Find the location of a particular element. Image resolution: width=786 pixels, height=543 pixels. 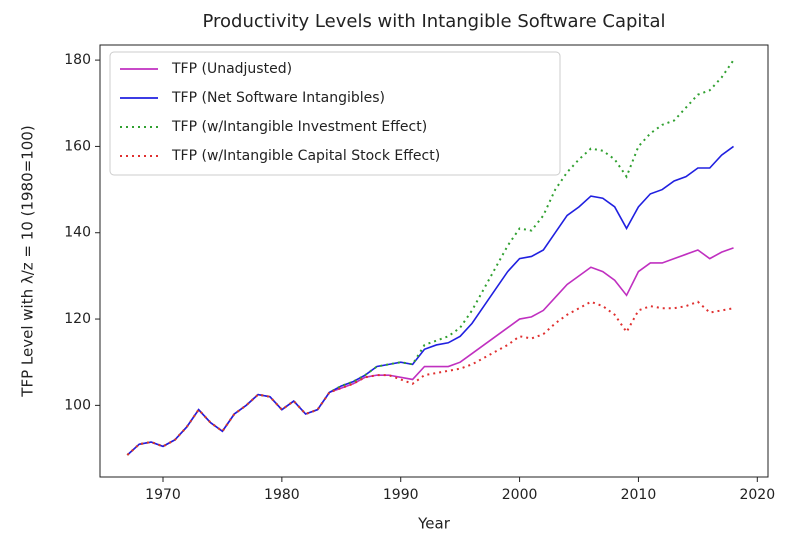

x-tick-label: 2000 is located at coordinates (520, 495).